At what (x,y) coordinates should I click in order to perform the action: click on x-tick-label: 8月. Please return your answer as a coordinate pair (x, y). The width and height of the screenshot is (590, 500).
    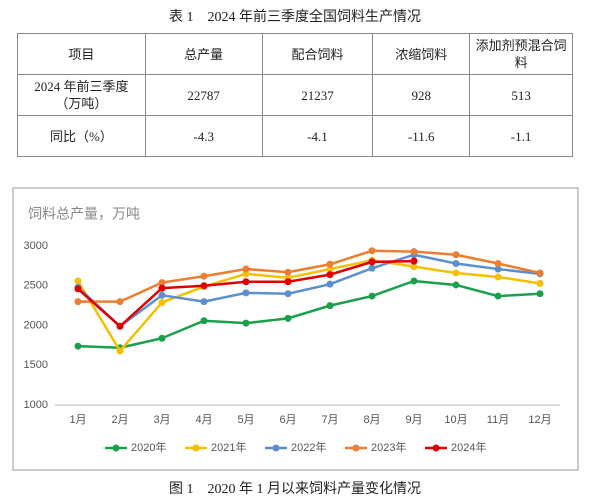
    Looking at the image, I should click on (371, 420).